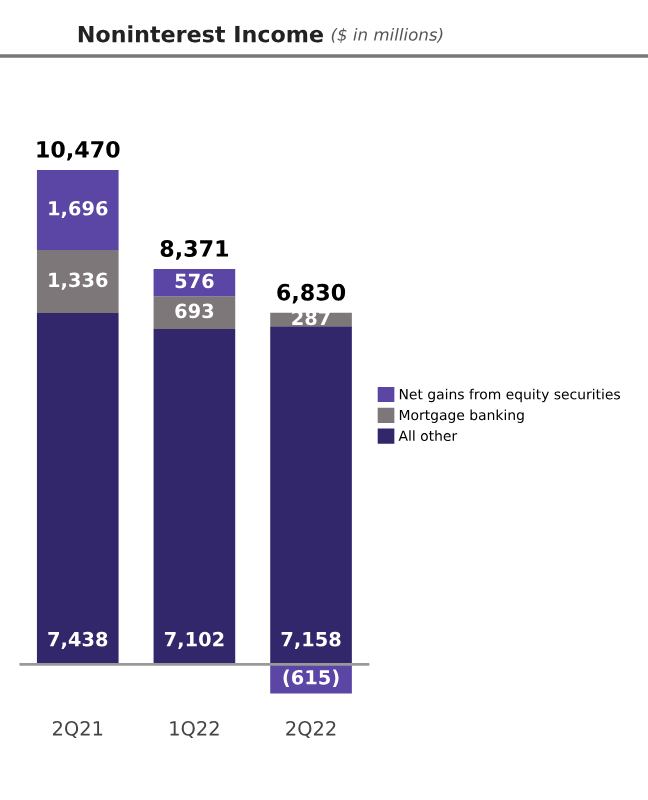 This screenshot has width=648, height=800. I want to click on data-label: 693, so click(194, 311).